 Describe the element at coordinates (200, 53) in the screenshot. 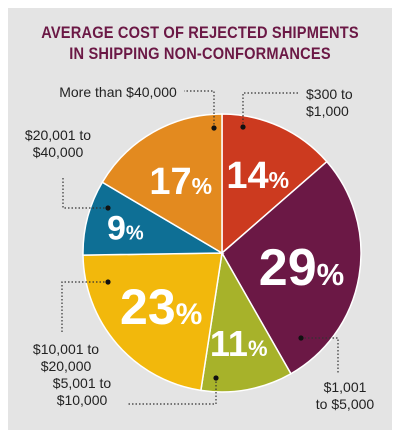

I see `chart-title-line-2: IN SHIPPING NON-CONFORMANCES` at that location.